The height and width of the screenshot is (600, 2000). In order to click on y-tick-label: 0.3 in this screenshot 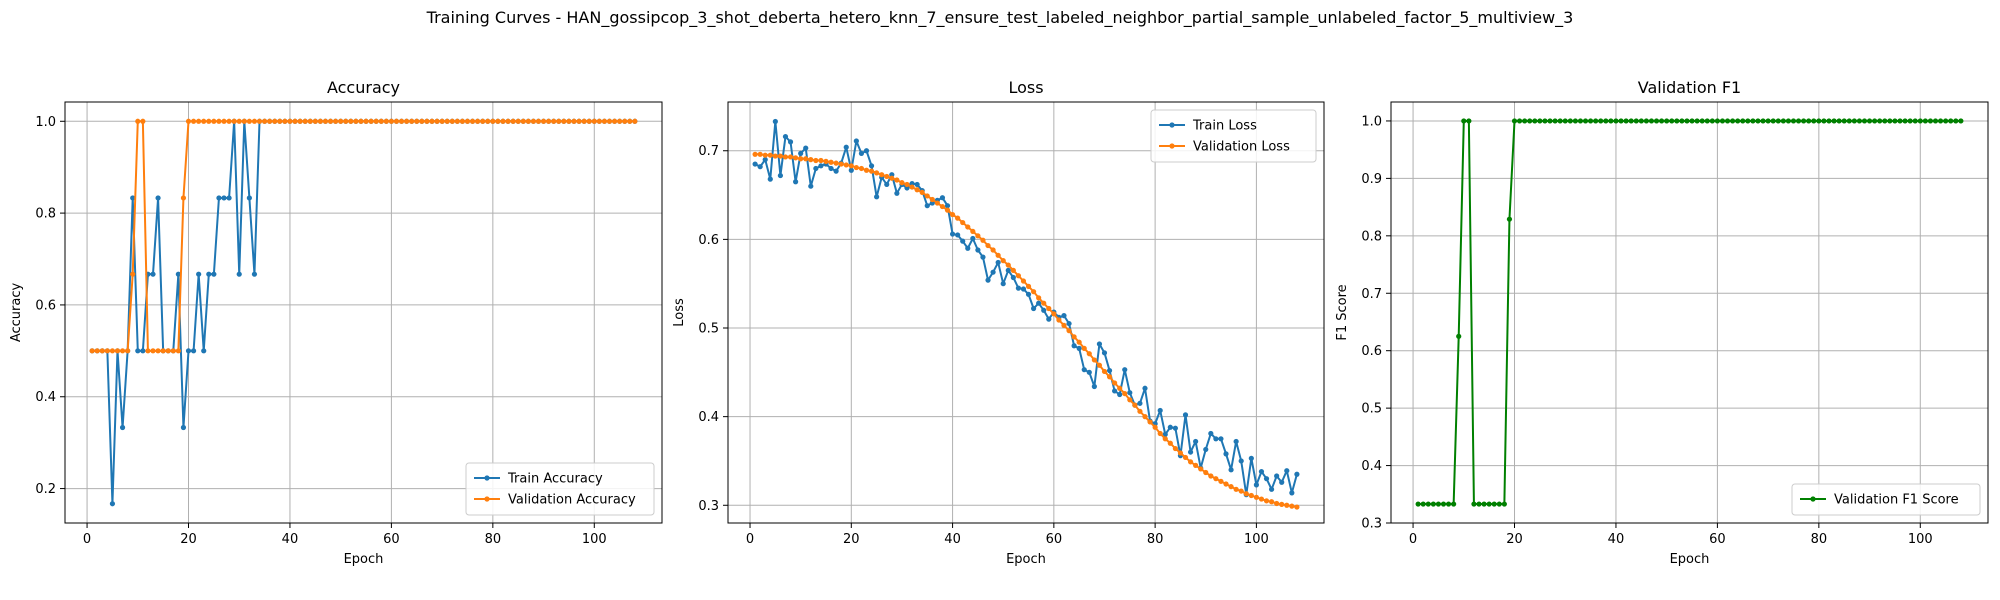, I will do `click(708, 506)`.